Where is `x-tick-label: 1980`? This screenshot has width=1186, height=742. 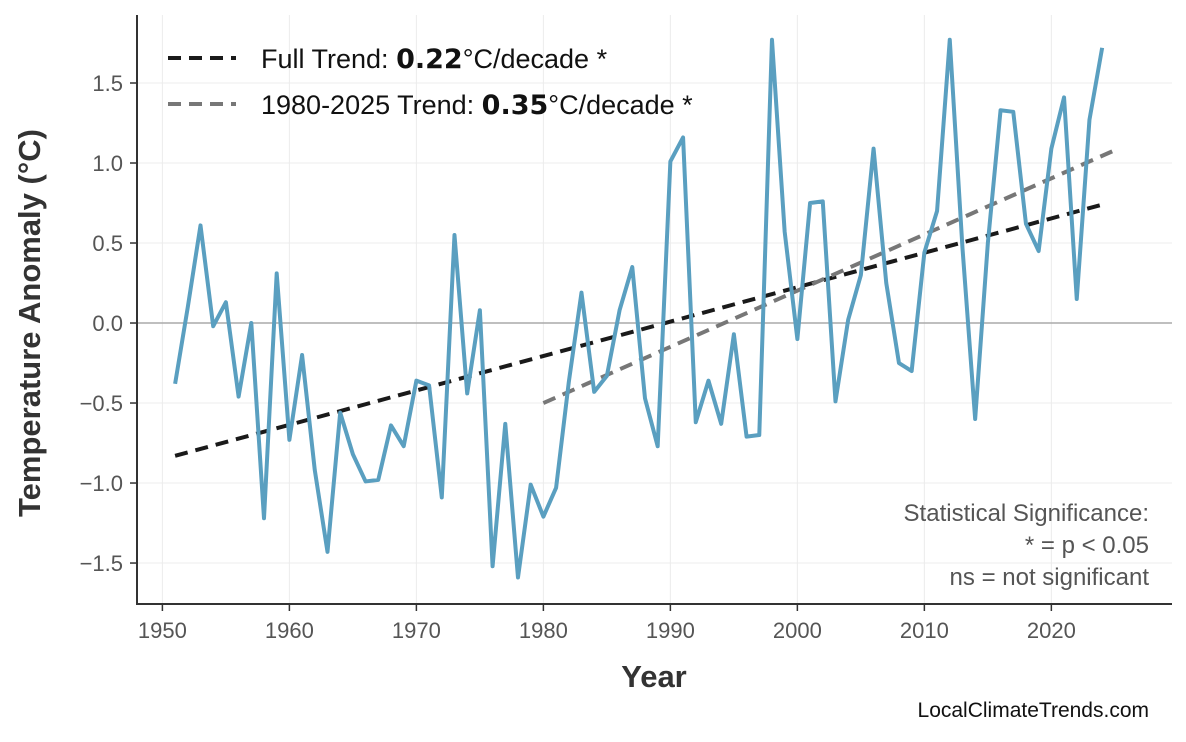 x-tick-label: 1980 is located at coordinates (543, 630).